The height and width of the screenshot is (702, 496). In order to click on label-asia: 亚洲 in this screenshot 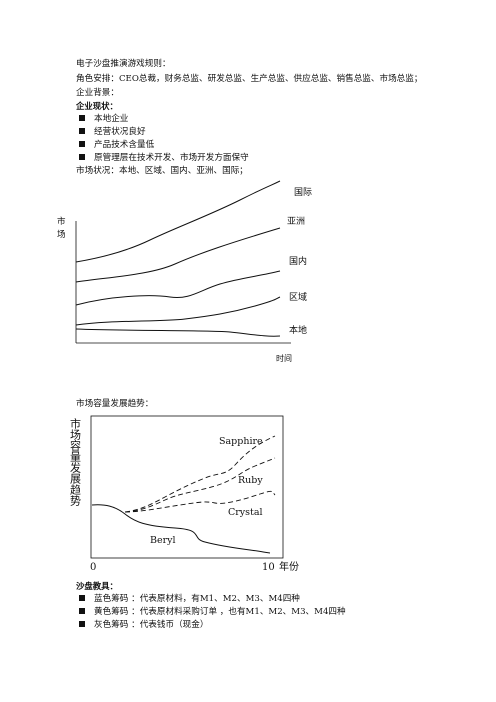, I will do `click(296, 221)`.